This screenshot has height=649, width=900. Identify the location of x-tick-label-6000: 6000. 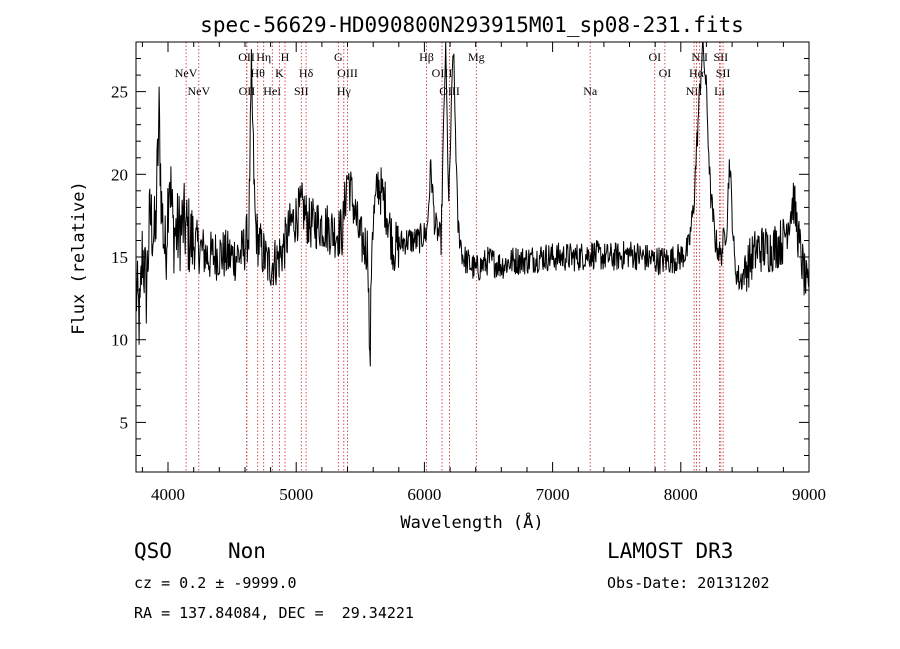
(424, 494).